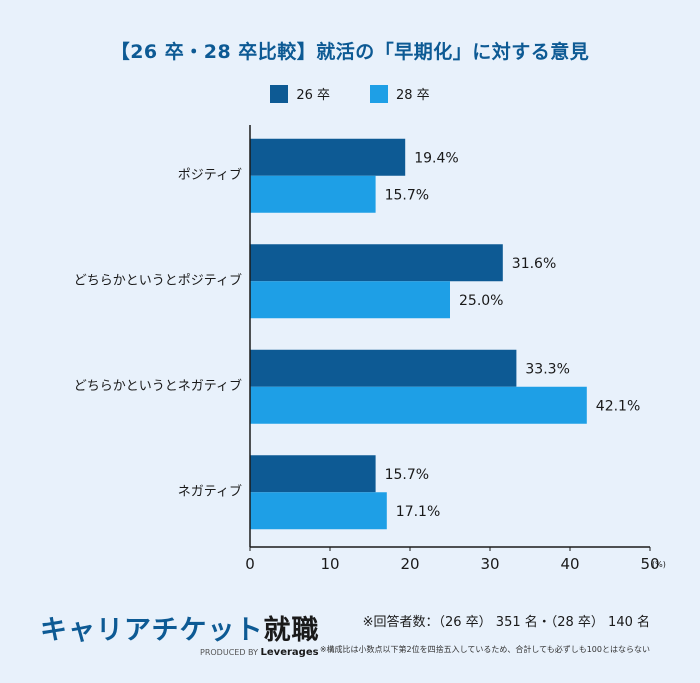 The image size is (700, 683). What do you see at coordinates (250, 564) in the screenshot?
I see `x-tick-label: 0` at bounding box center [250, 564].